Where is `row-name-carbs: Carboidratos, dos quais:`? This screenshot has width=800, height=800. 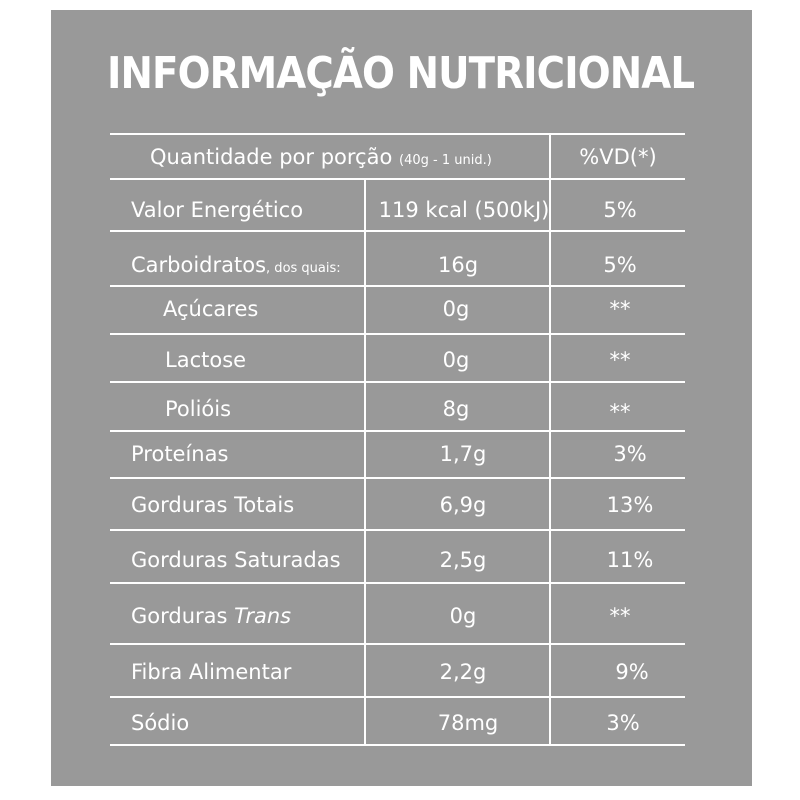 row-name-carbs: Carboidratos, dos quais: is located at coordinates (236, 267).